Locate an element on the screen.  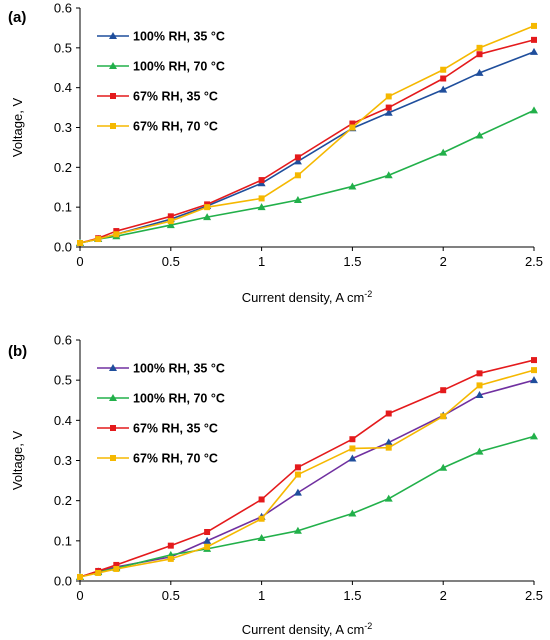
legend-label: 100% RH, 35 °C is located at coordinates (179, 37).